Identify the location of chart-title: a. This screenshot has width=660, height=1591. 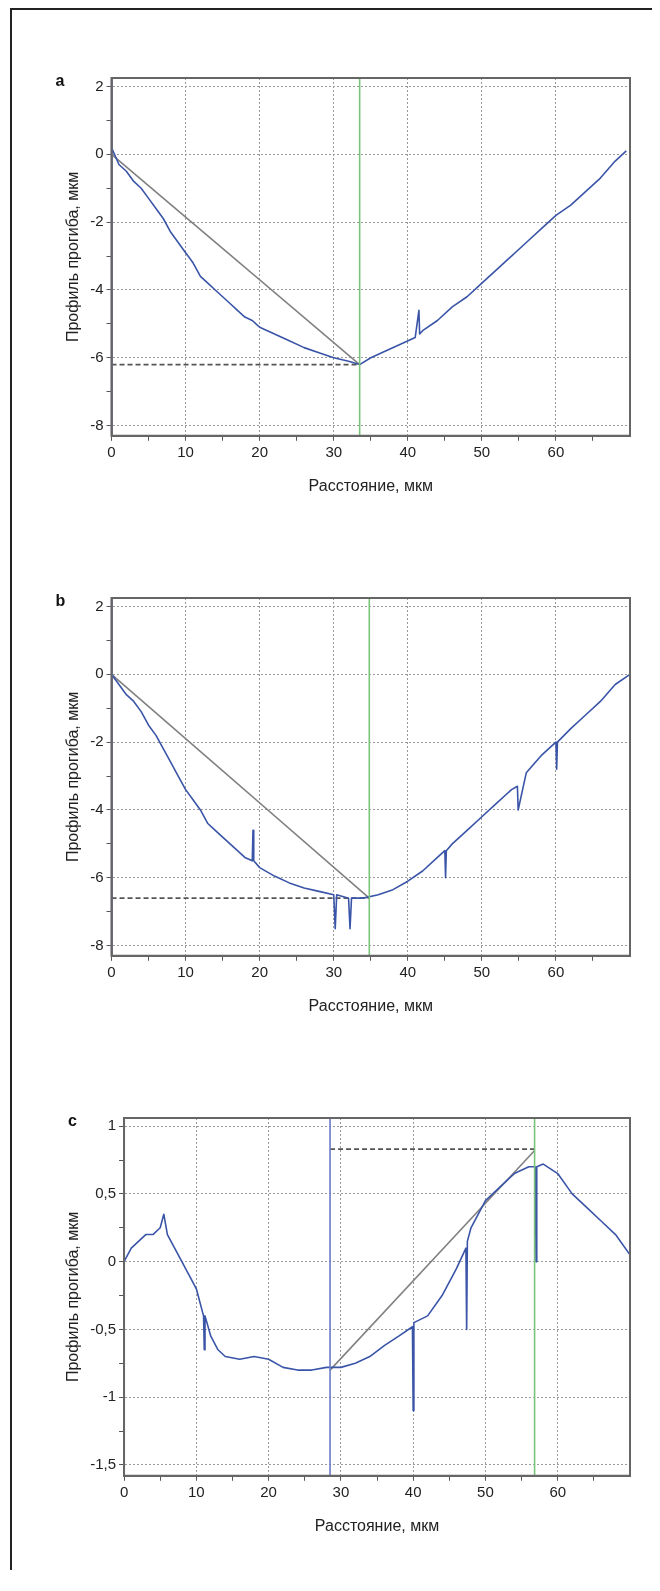
(60, 81).